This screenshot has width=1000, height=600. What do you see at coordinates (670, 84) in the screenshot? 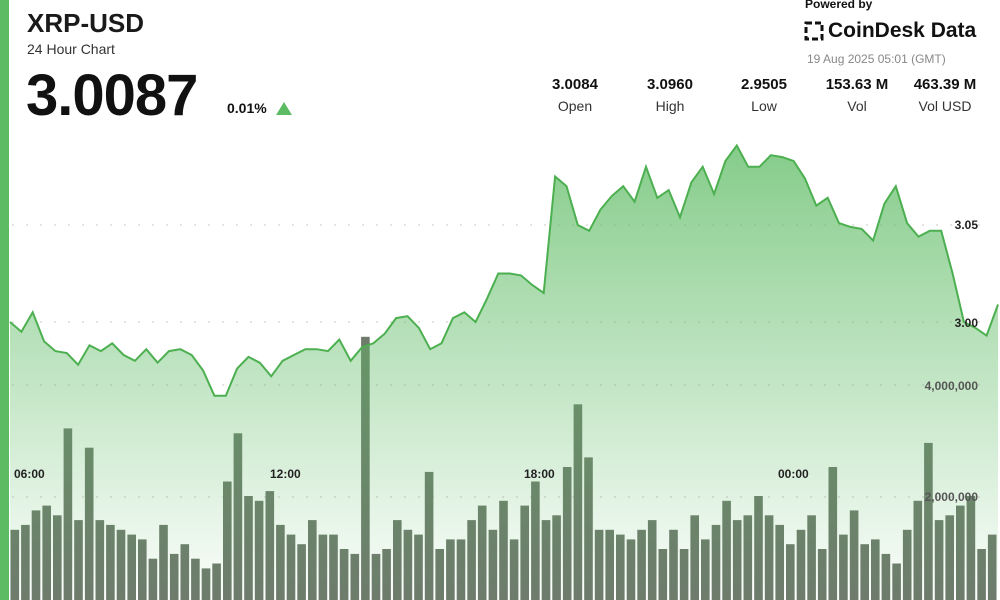
I see `stat-high-value: 3.0960` at bounding box center [670, 84].